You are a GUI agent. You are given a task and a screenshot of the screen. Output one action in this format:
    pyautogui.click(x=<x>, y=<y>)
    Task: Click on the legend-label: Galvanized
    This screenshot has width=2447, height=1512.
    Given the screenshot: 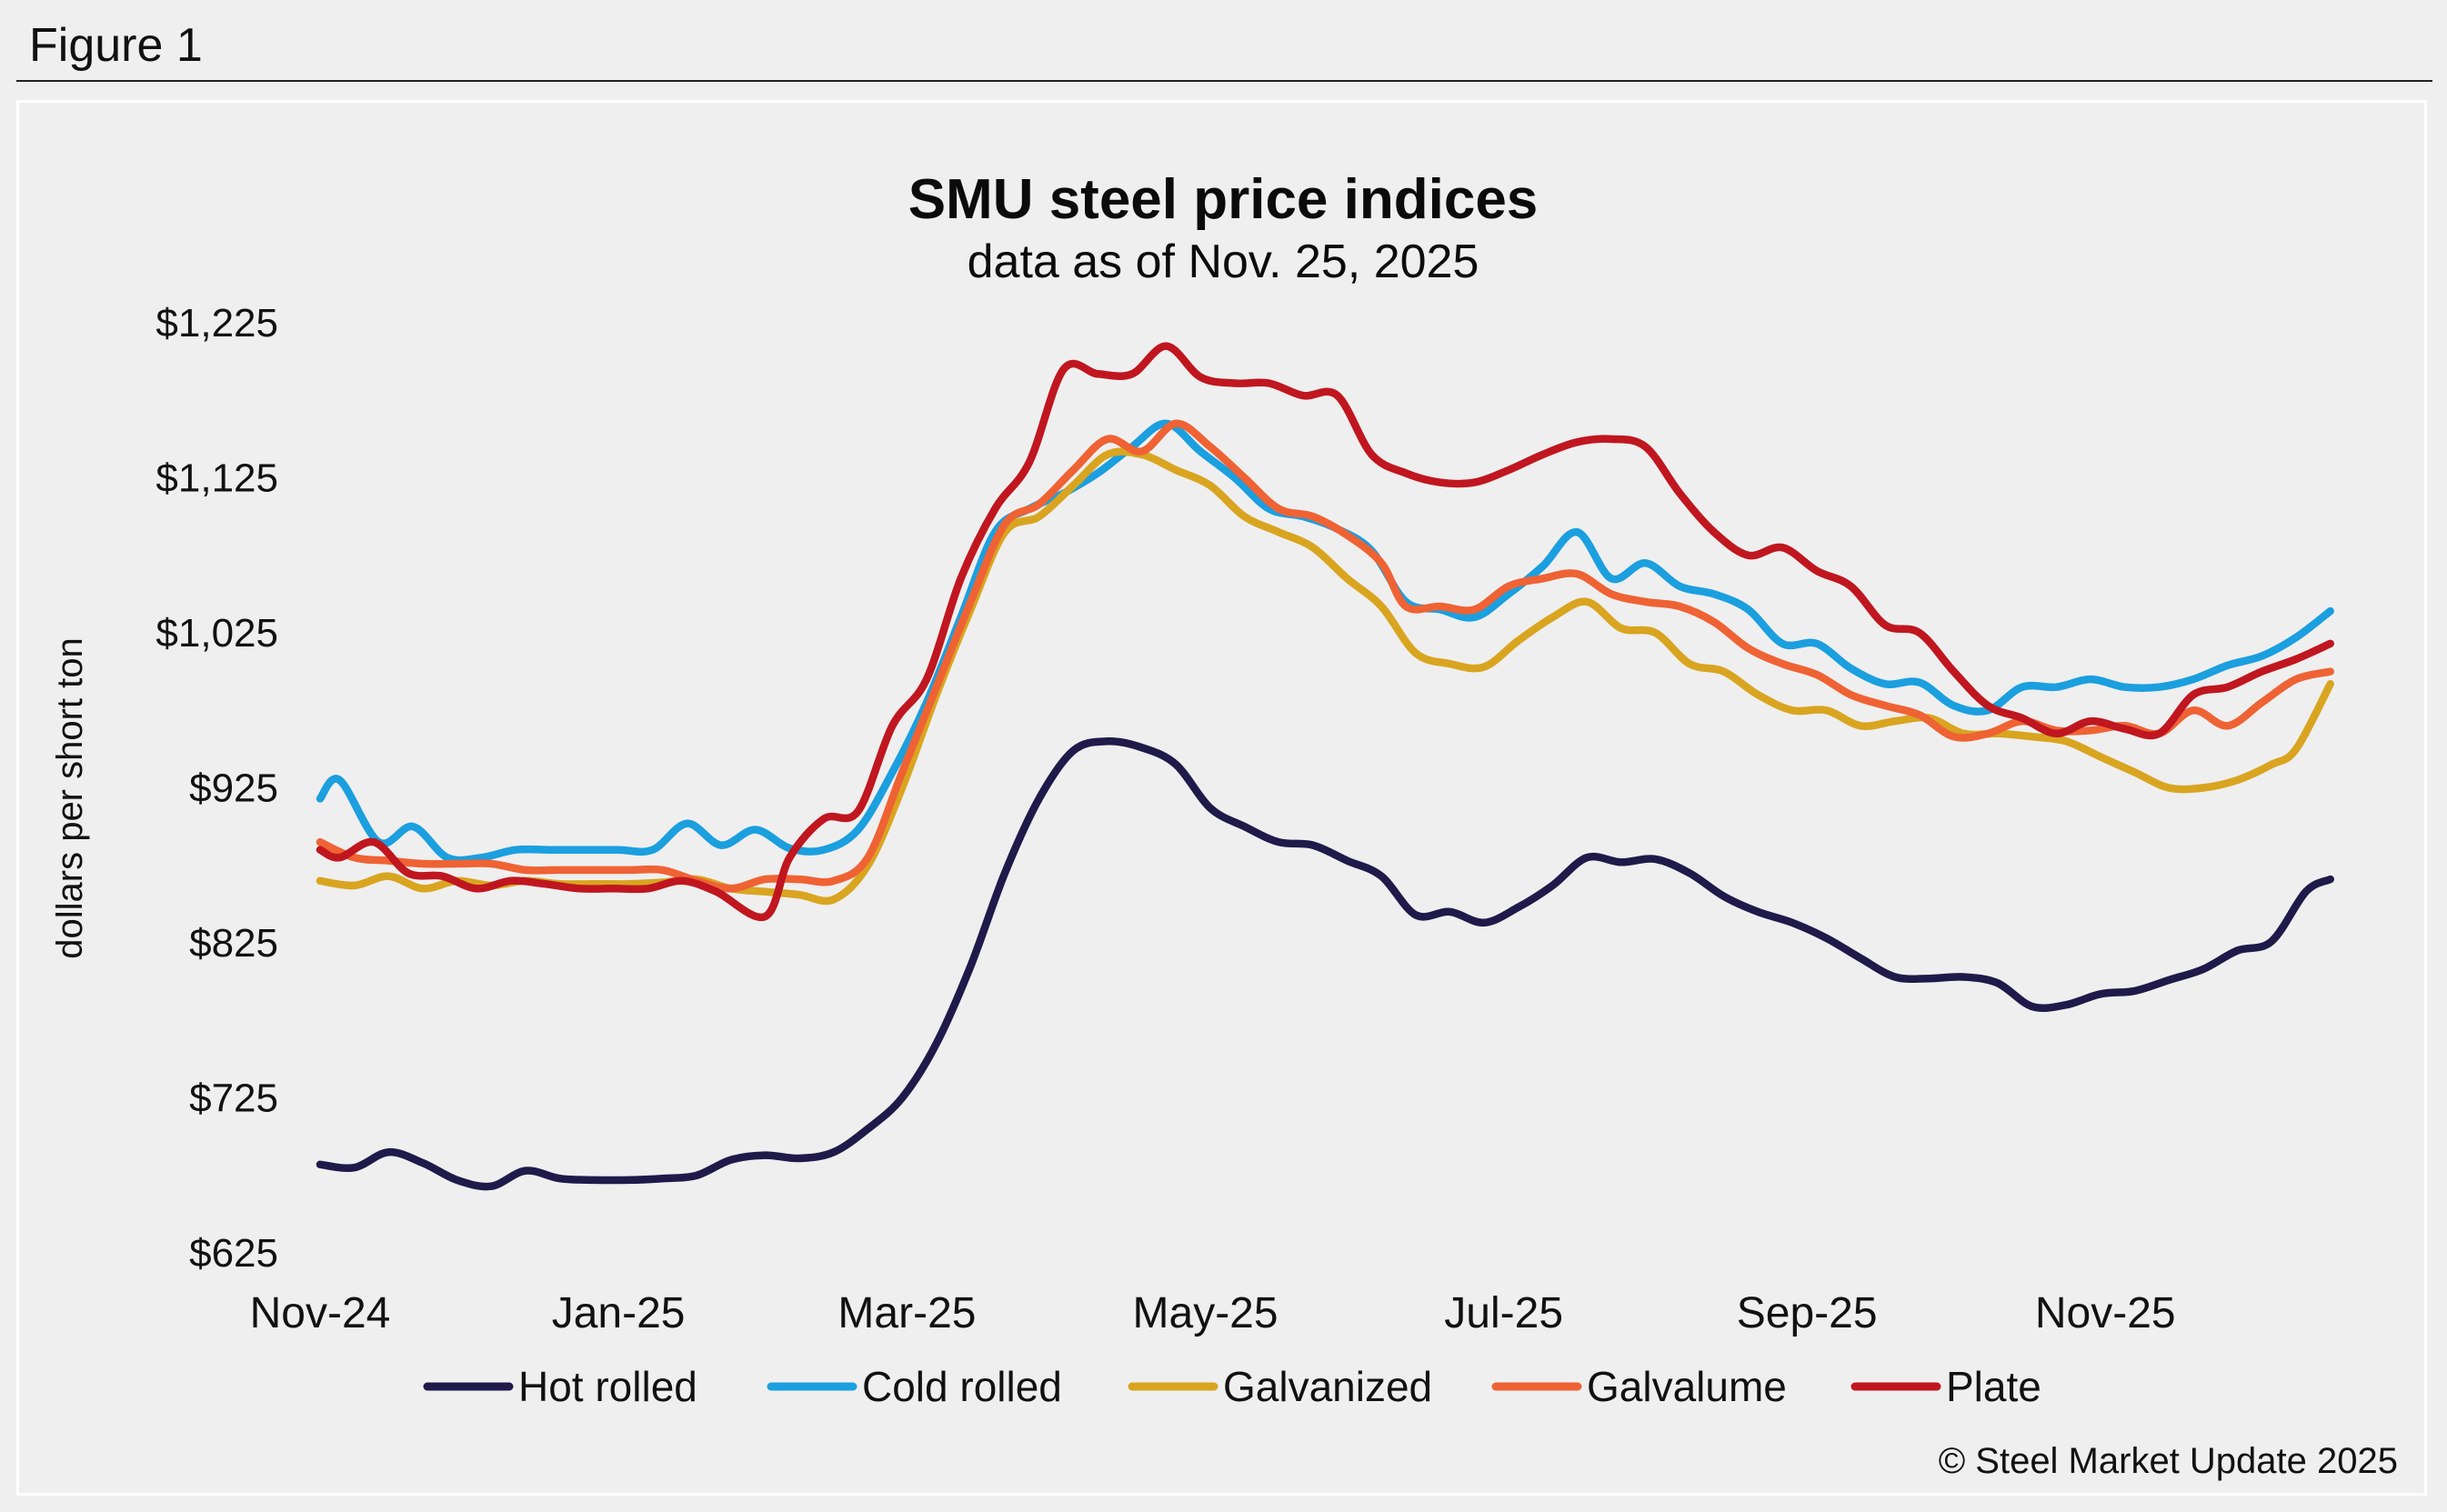 What is the action you would take?
    pyautogui.click(x=1328, y=1386)
    